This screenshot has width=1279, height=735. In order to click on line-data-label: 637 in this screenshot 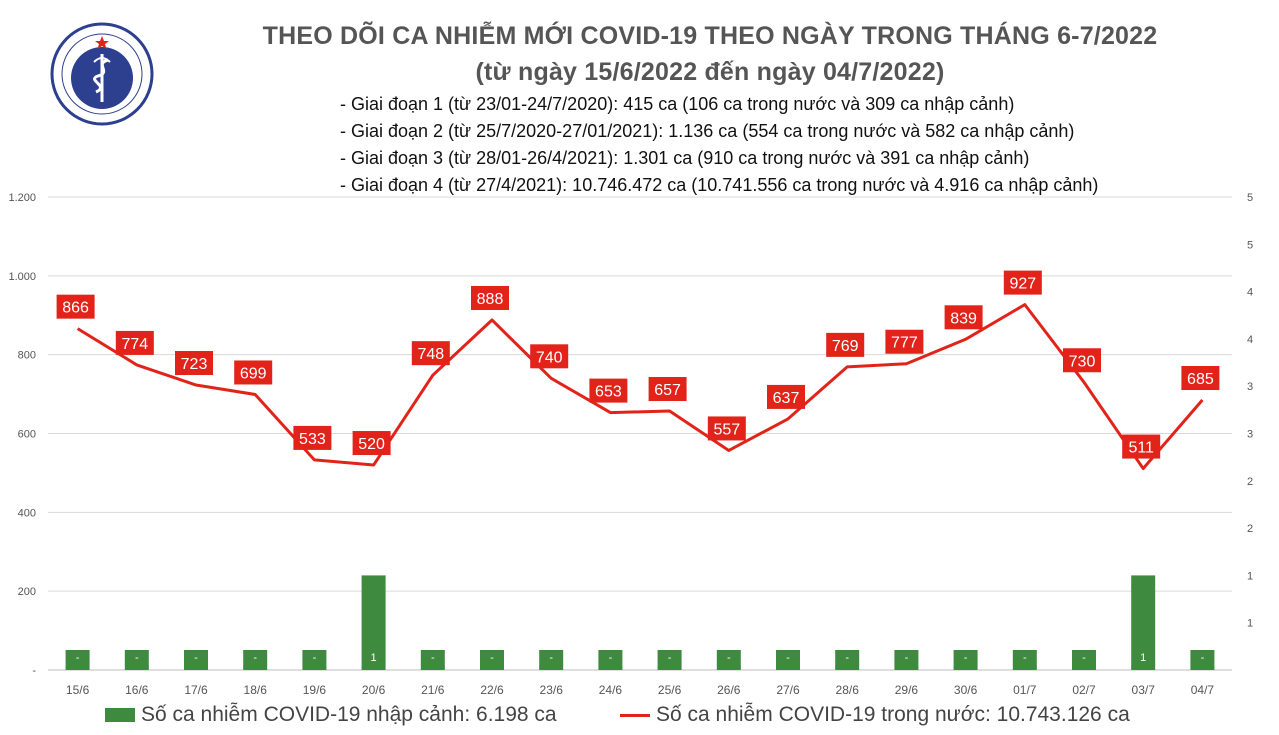, I will do `click(786, 398)`.